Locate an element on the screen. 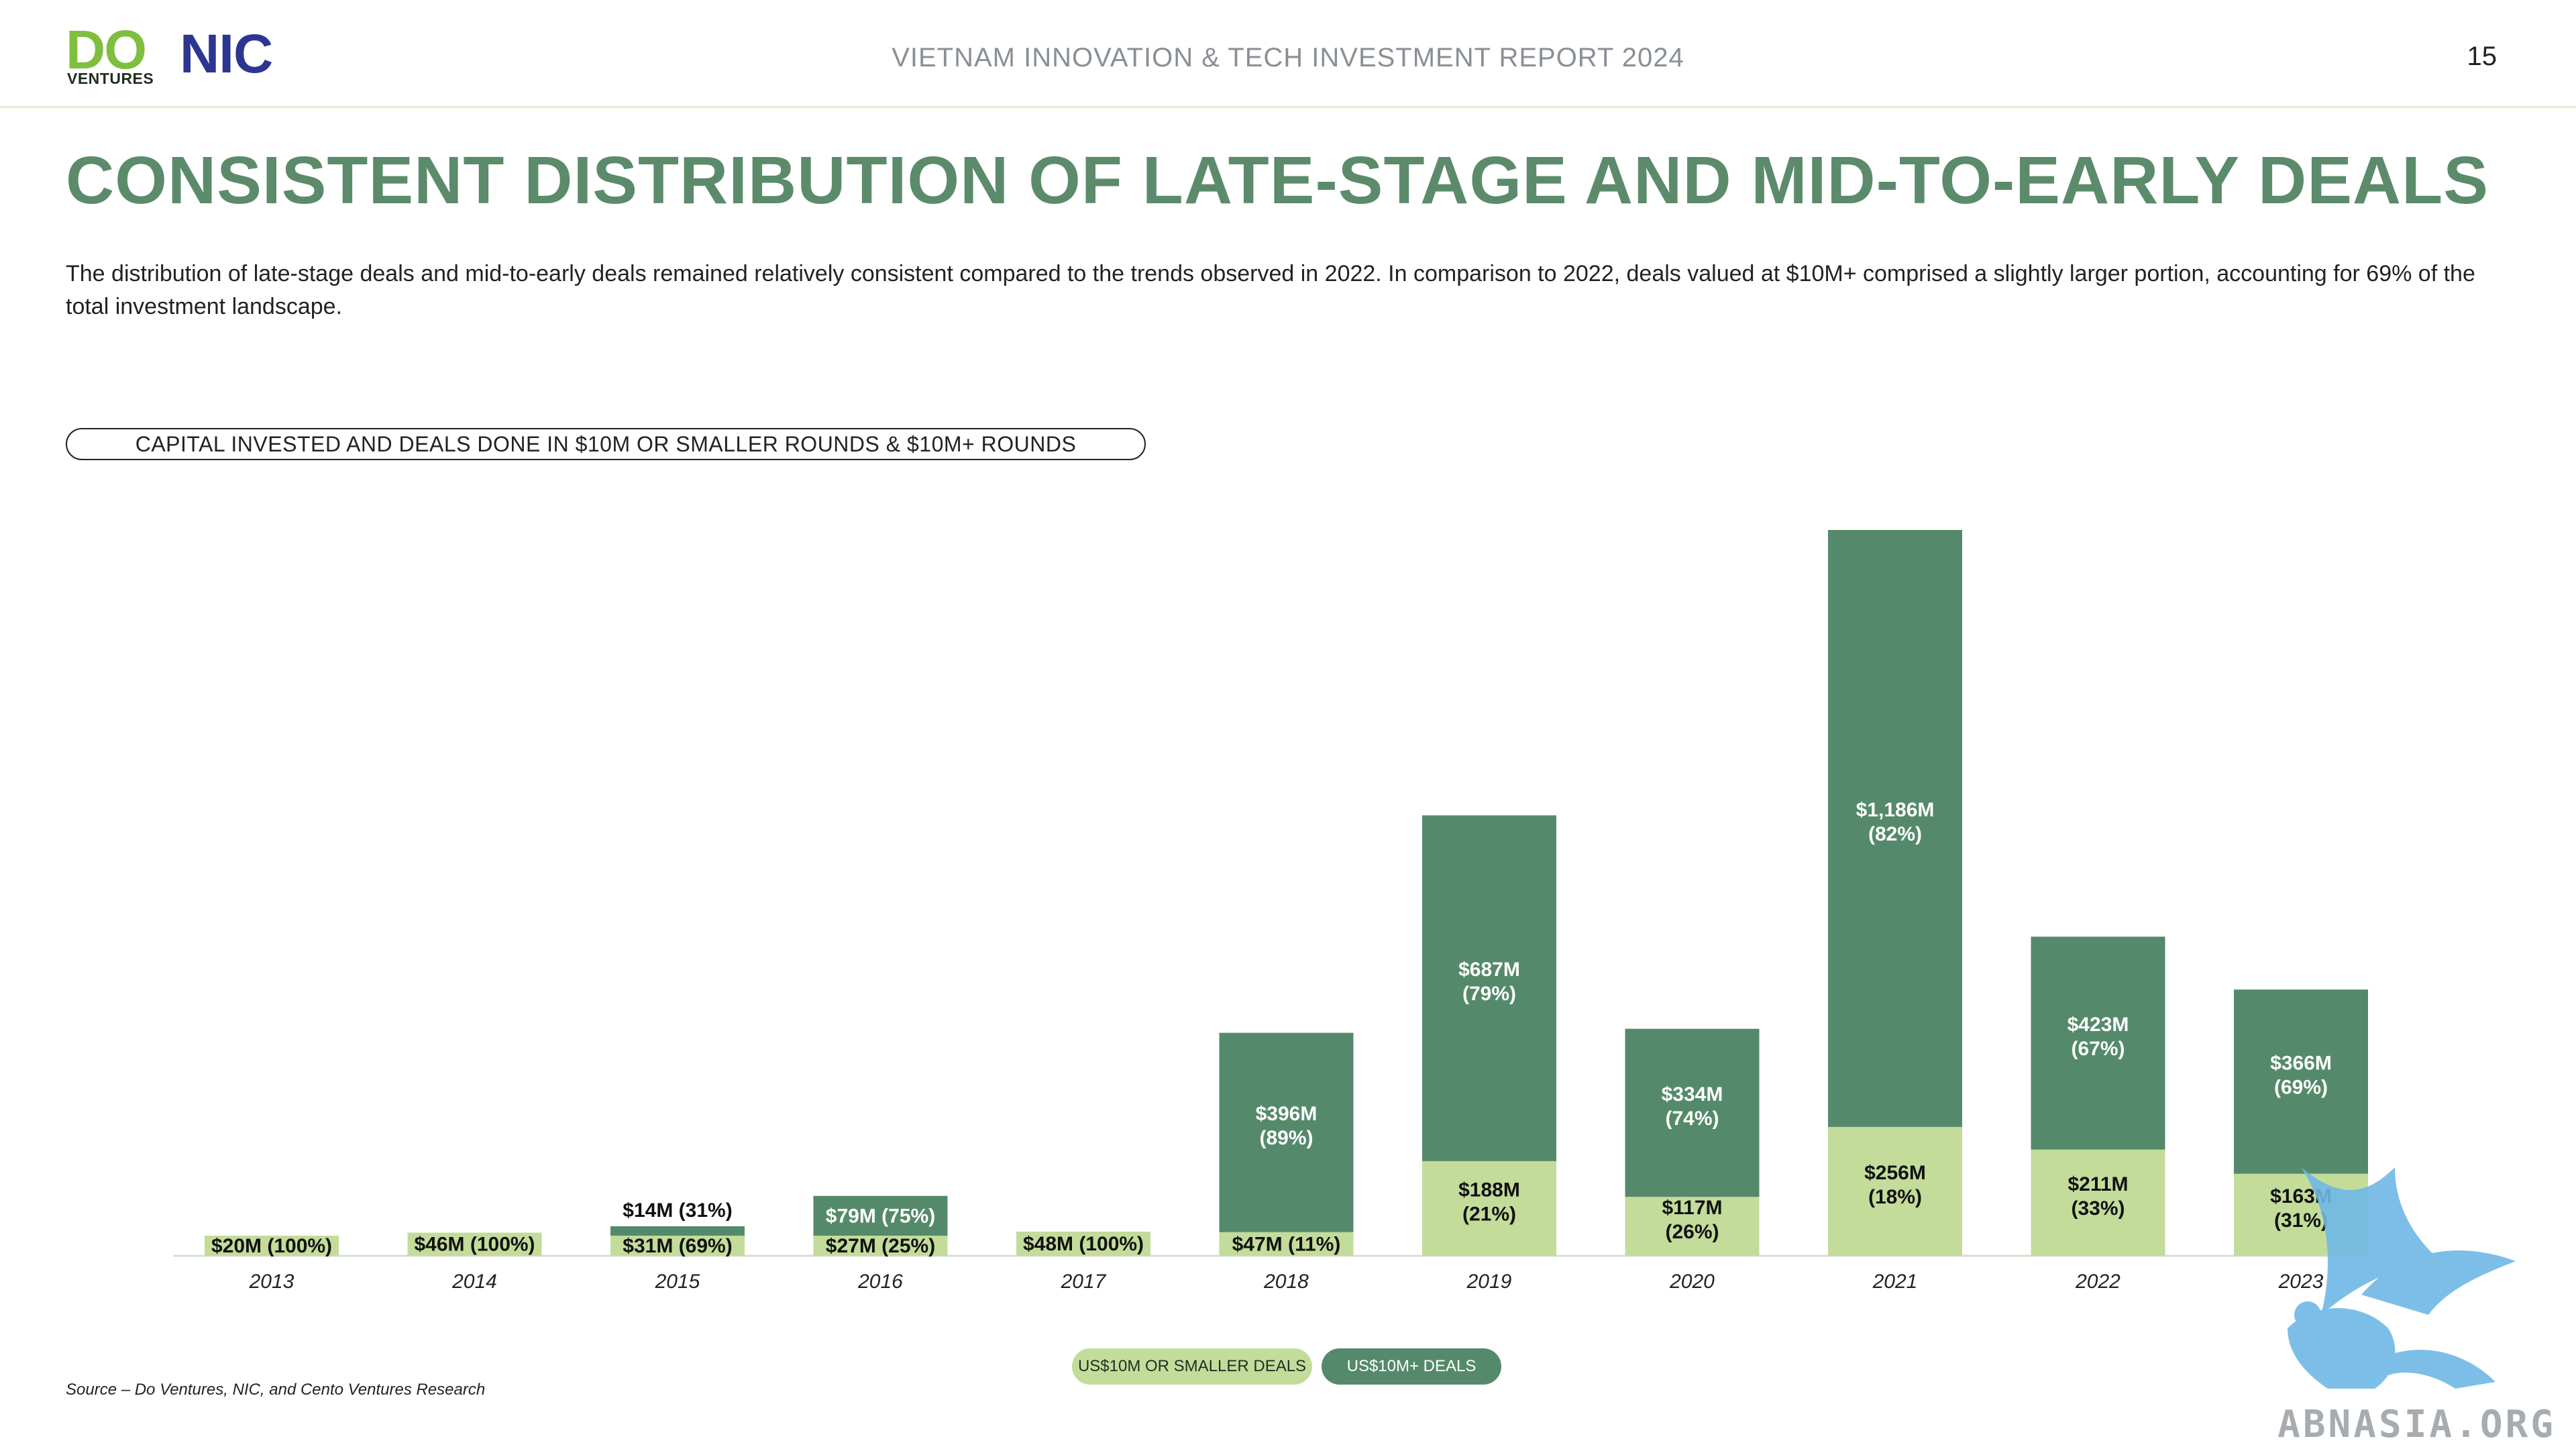  data-label-small: $211M (33%) is located at coordinates (2098, 1196).